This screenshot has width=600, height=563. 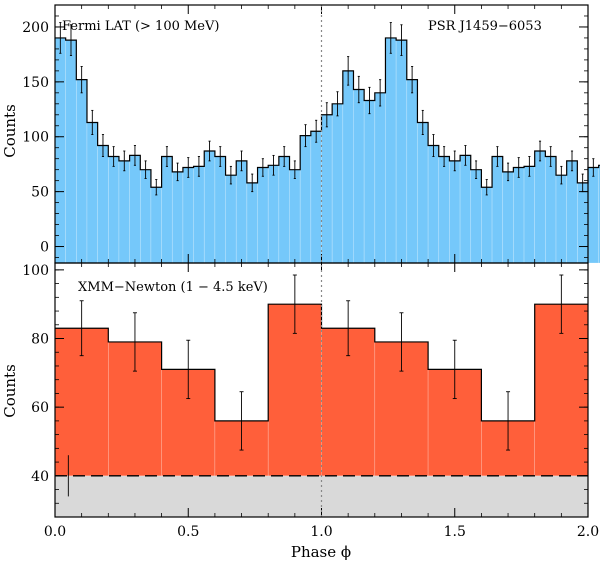 I want to click on x-tick-label: 0.0, so click(x=55, y=532).